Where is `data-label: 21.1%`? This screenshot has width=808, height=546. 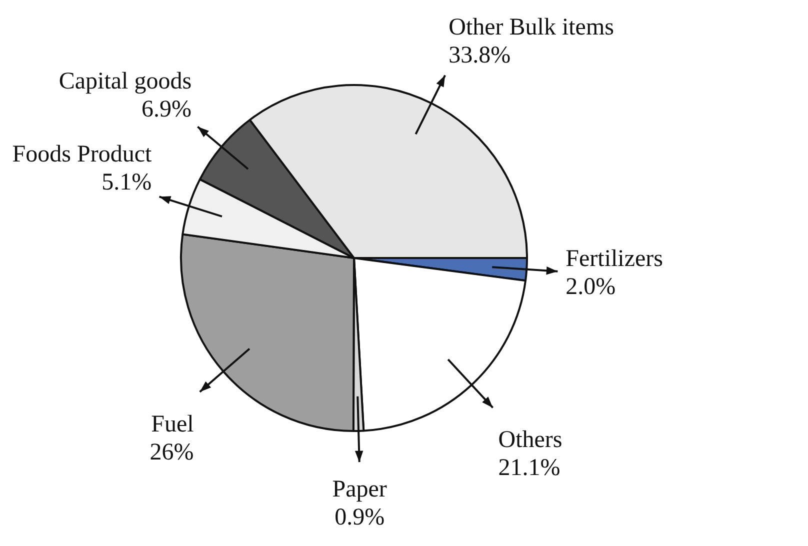
data-label: 21.1% is located at coordinates (529, 468).